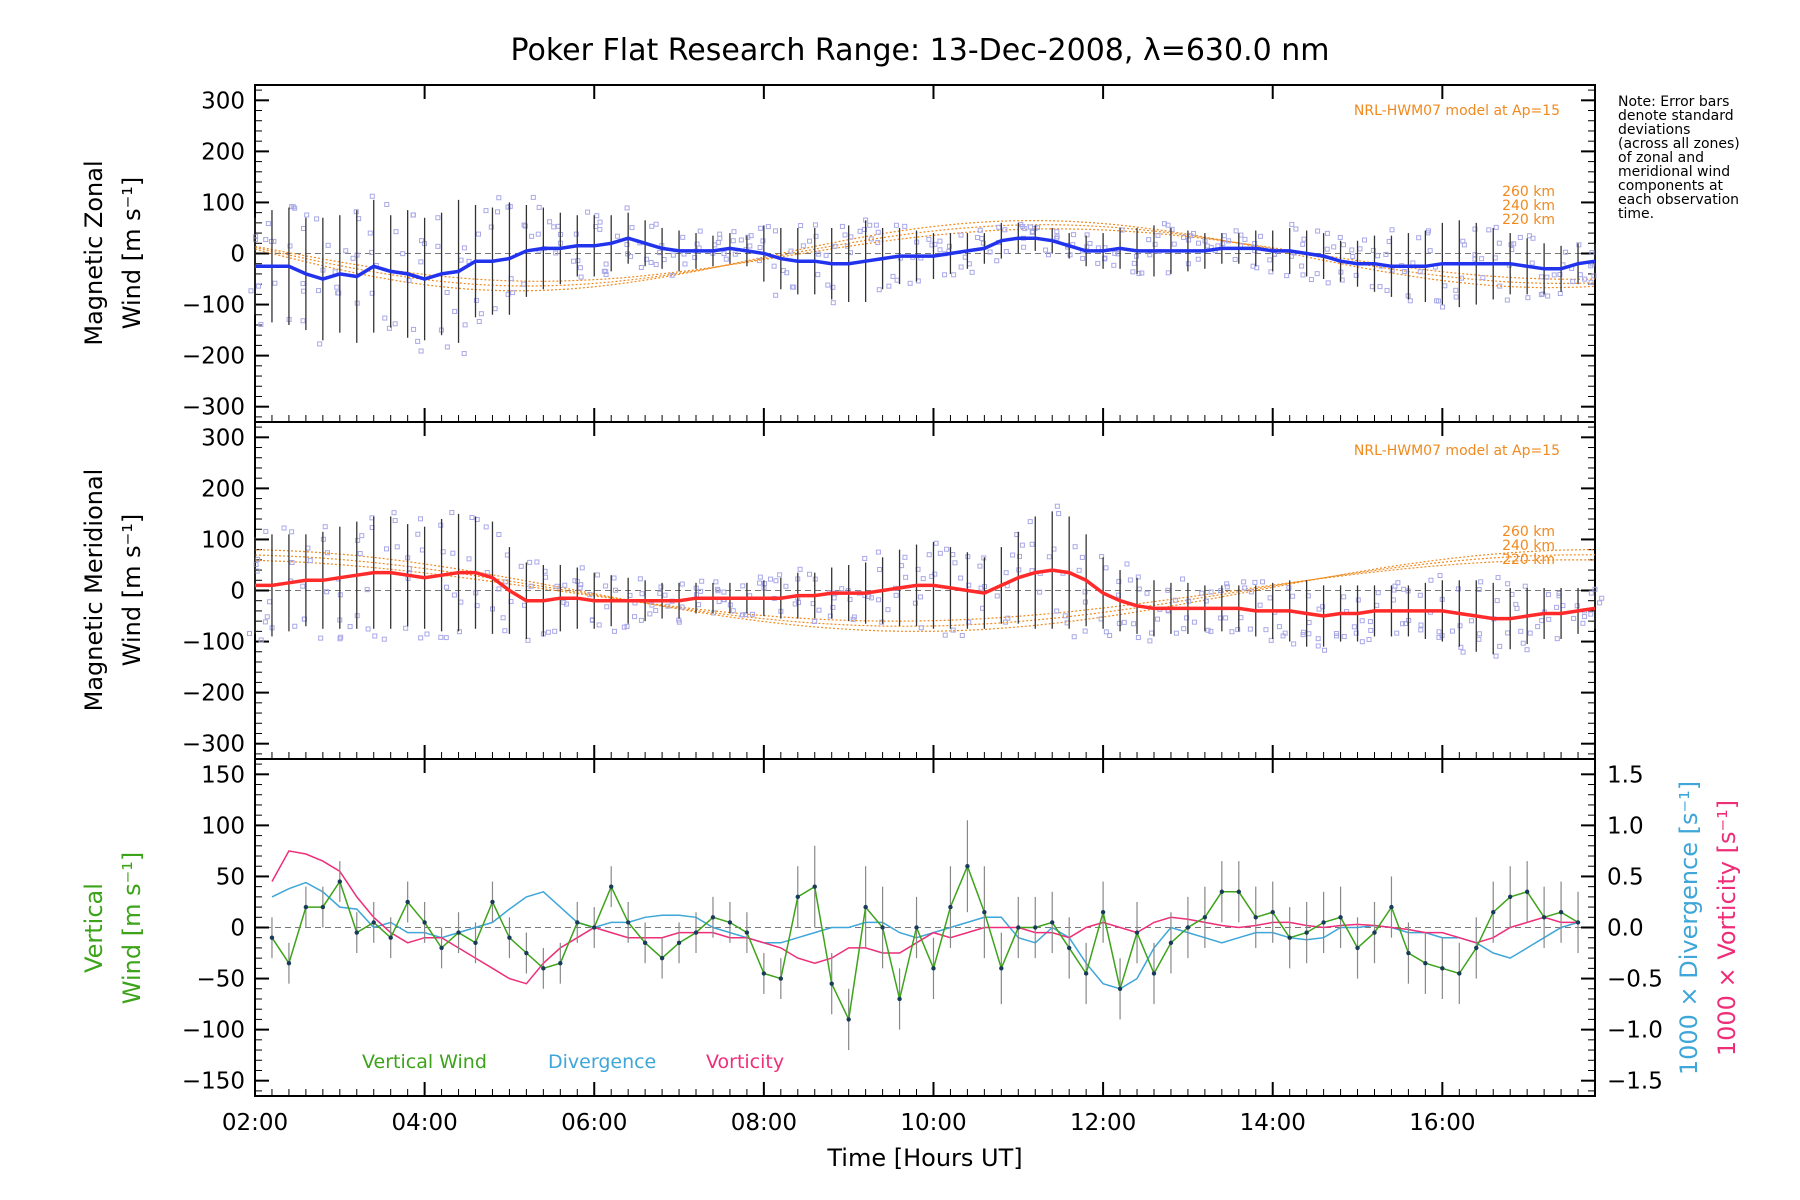  What do you see at coordinates (213, 745) in the screenshot?
I see `meridional-ytick-label: −300` at bounding box center [213, 745].